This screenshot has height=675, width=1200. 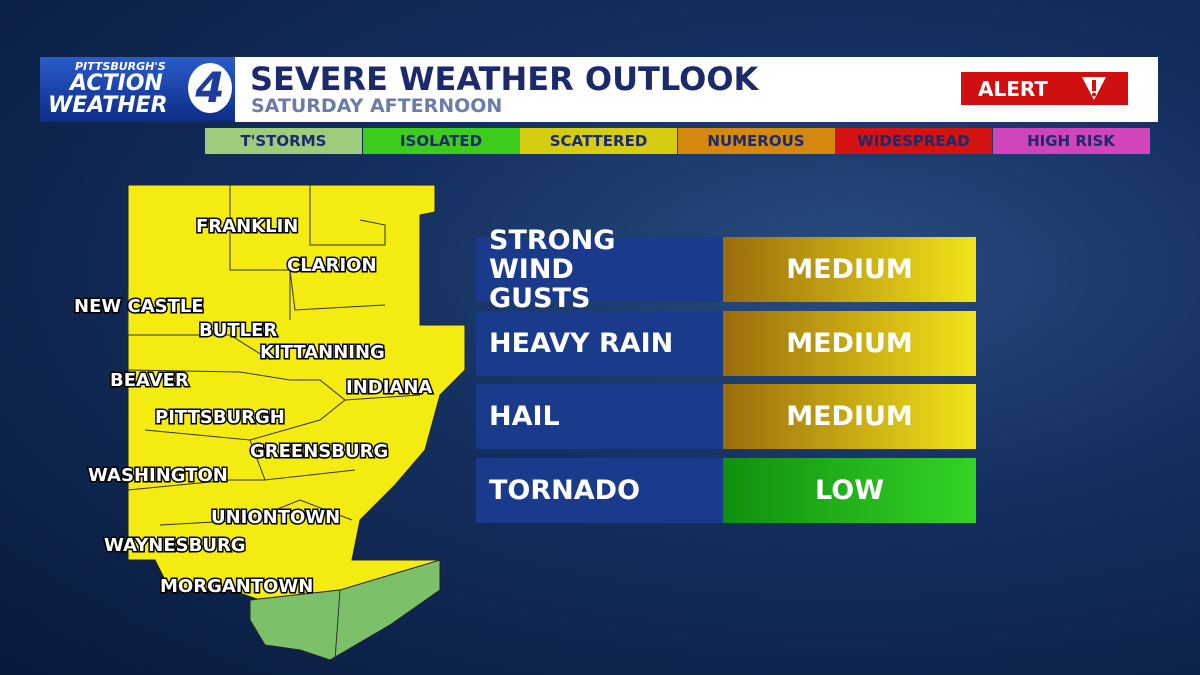 I want to click on tstorm-area, so click(x=345, y=610).